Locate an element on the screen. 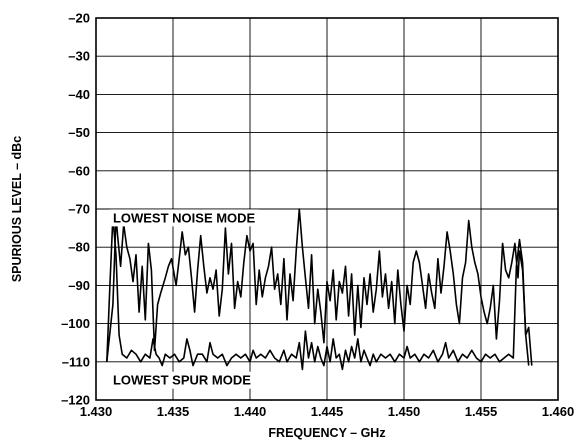 The width and height of the screenshot is (586, 442). x-tick-label: 1.445 is located at coordinates (327, 411).